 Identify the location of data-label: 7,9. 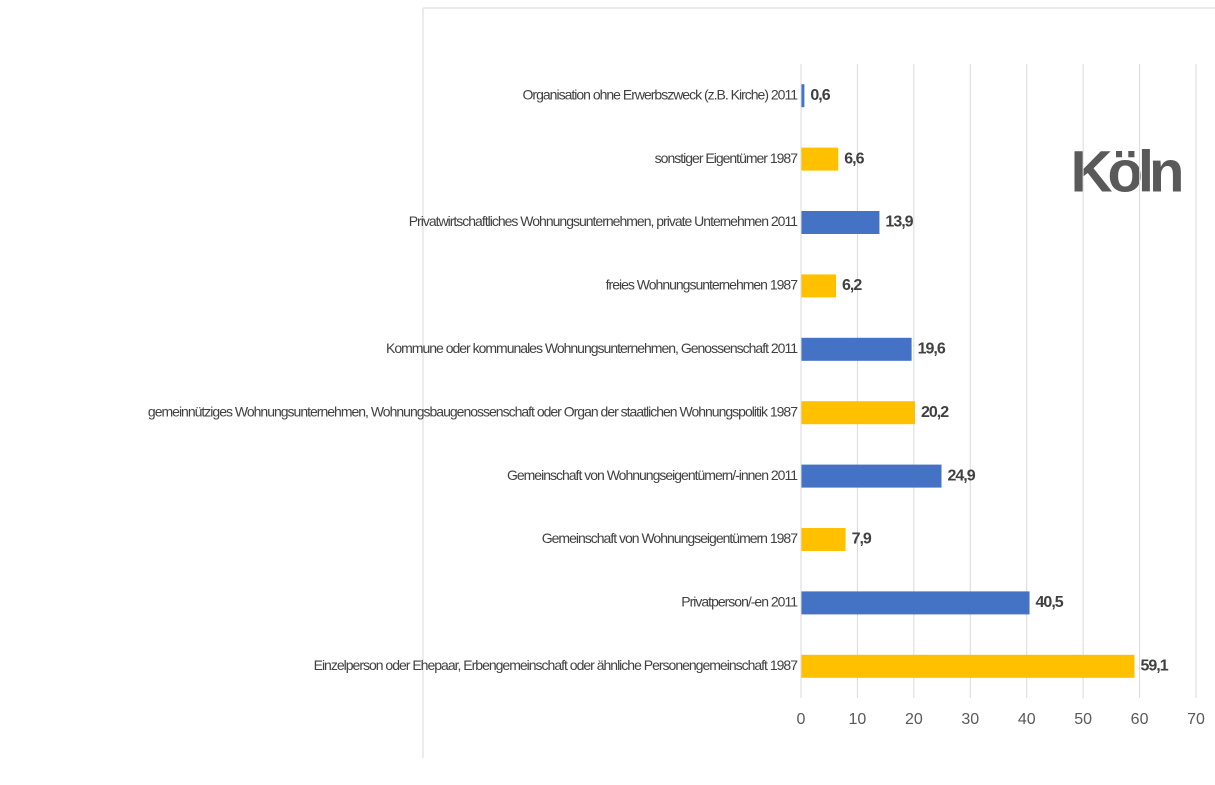
(862, 539).